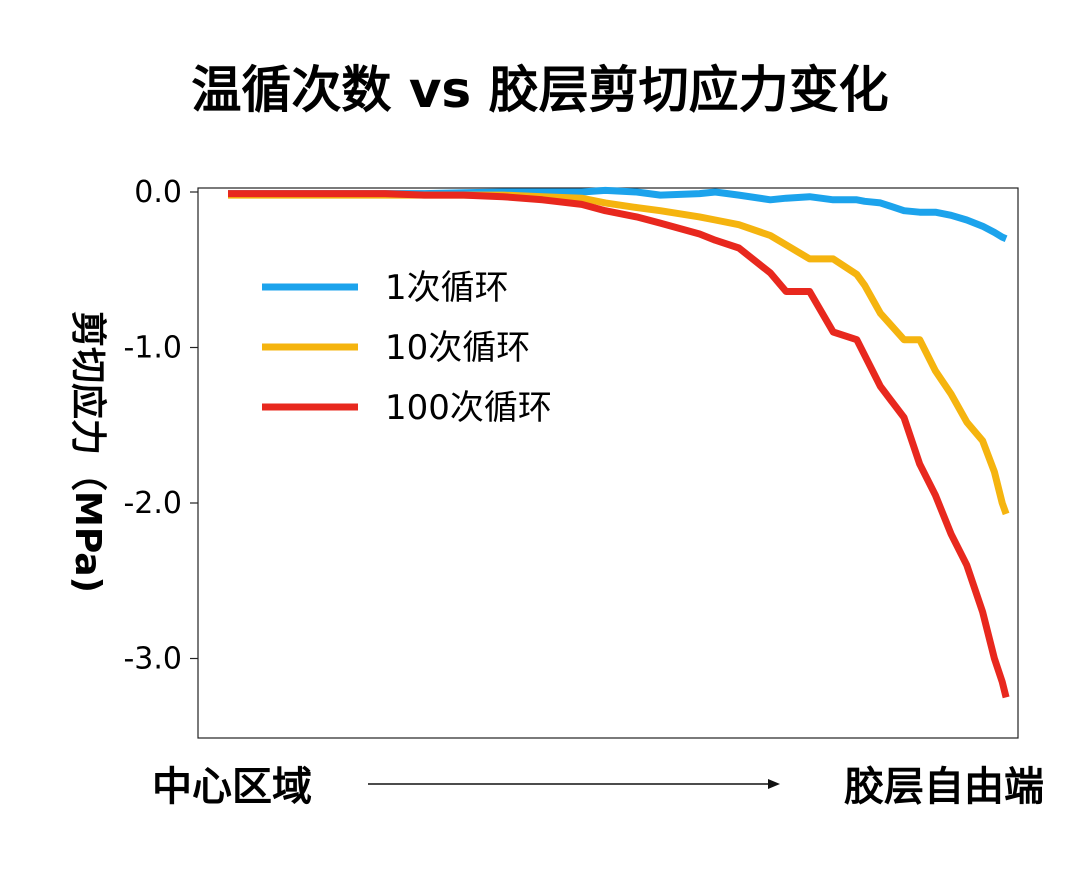 The image size is (1080, 881). What do you see at coordinates (152, 348) in the screenshot?
I see `y-tick-label: -1.0` at bounding box center [152, 348].